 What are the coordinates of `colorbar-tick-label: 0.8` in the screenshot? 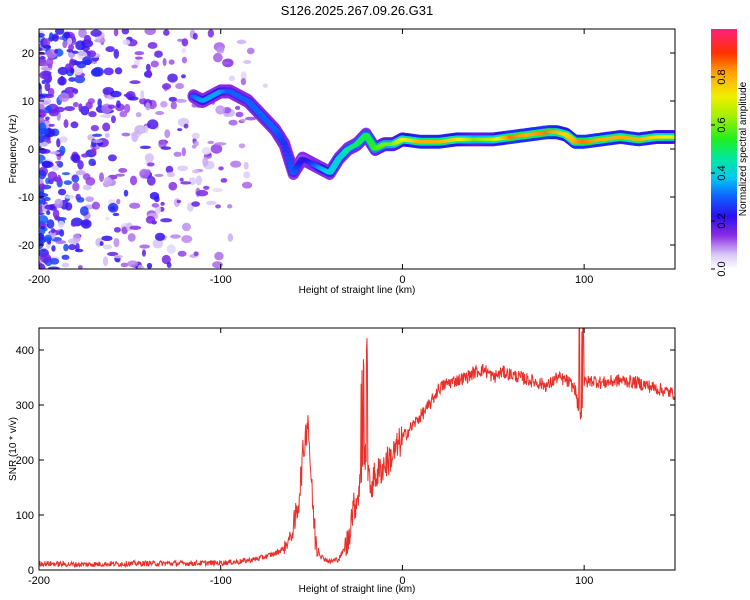 It's located at (722, 76).